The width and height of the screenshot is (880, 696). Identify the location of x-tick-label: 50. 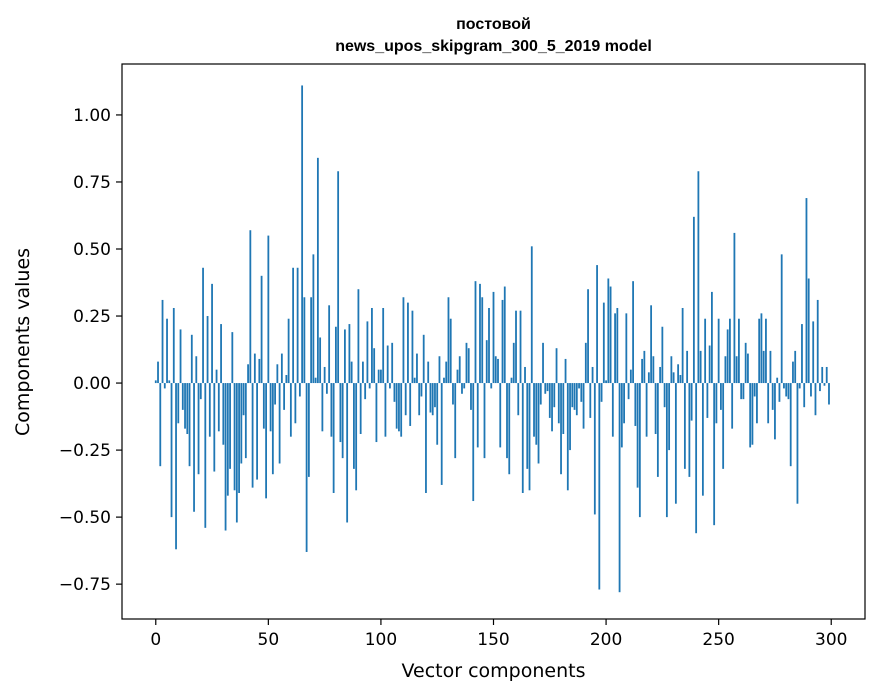
(269, 640).